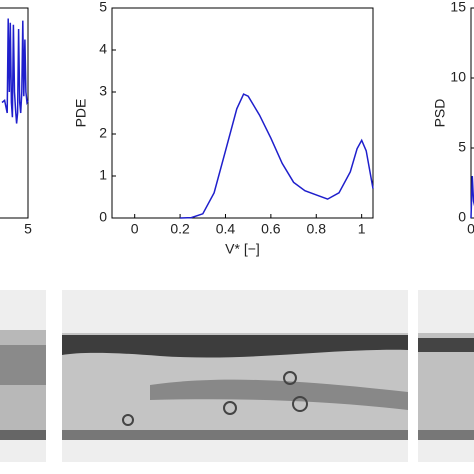 This screenshot has height=474, width=474. What do you see at coordinates (472, 113) in the screenshot?
I see `axes-box` at bounding box center [472, 113].